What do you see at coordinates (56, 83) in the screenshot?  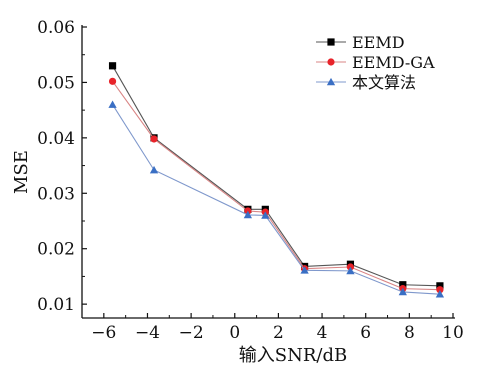 I see `y-tick-label: 0.05` at bounding box center [56, 83].